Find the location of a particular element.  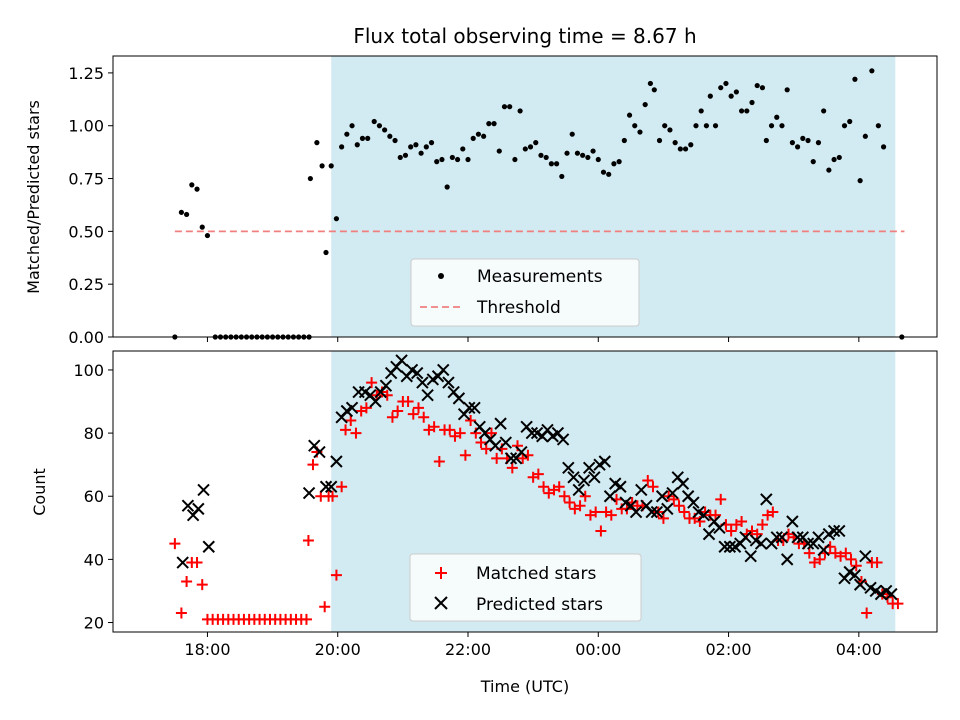

x-tick-label: 02:00 is located at coordinates (729, 649).